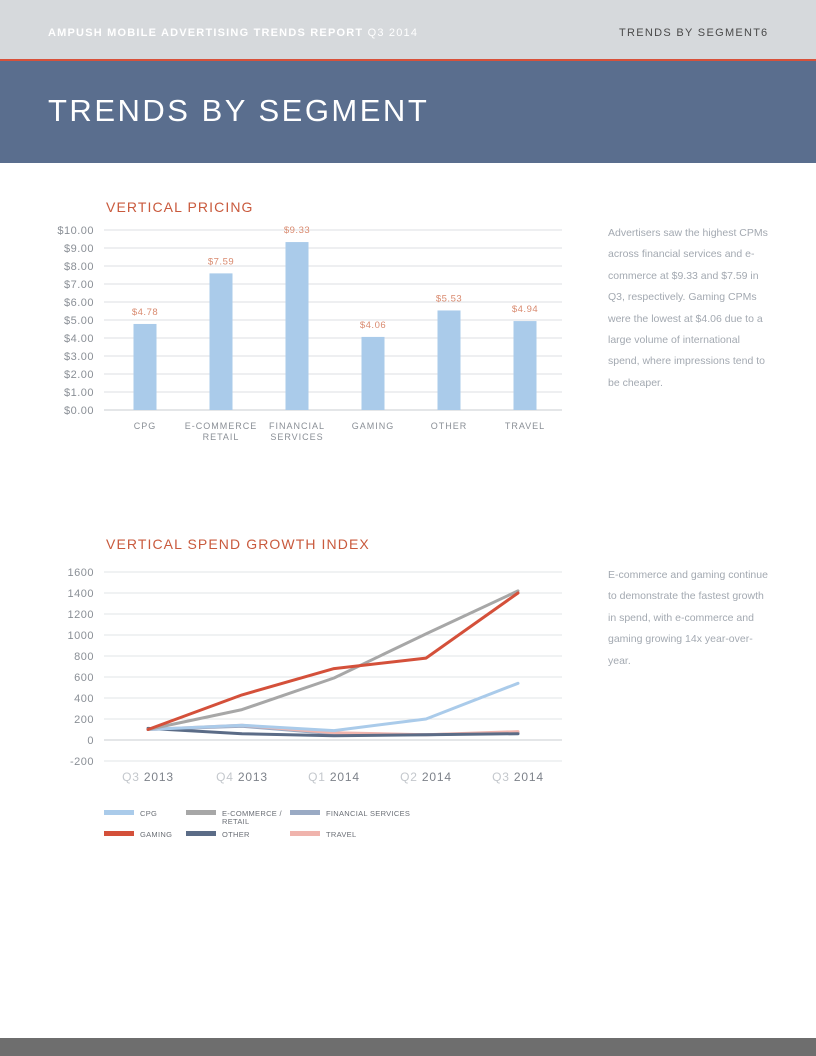 This screenshot has height=1056, width=816. Describe the element at coordinates (368, 813) in the screenshot. I see `legend-label: FINANCIAL SERVICES` at that location.